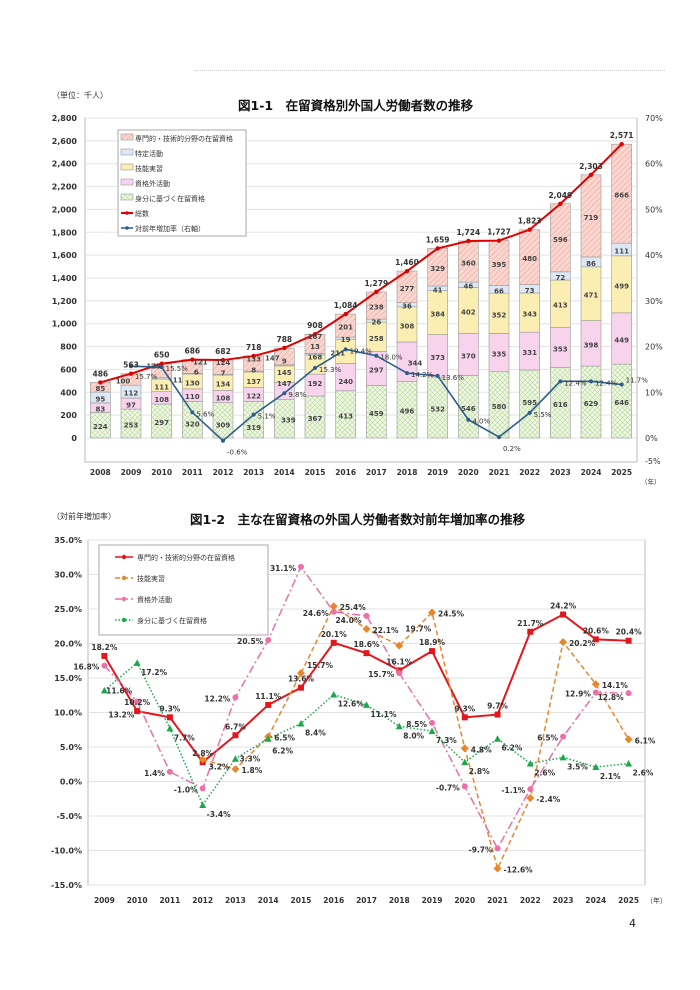 The image size is (700, 990). I want to click on chart2-data-label: 6.2%, so click(282, 751).